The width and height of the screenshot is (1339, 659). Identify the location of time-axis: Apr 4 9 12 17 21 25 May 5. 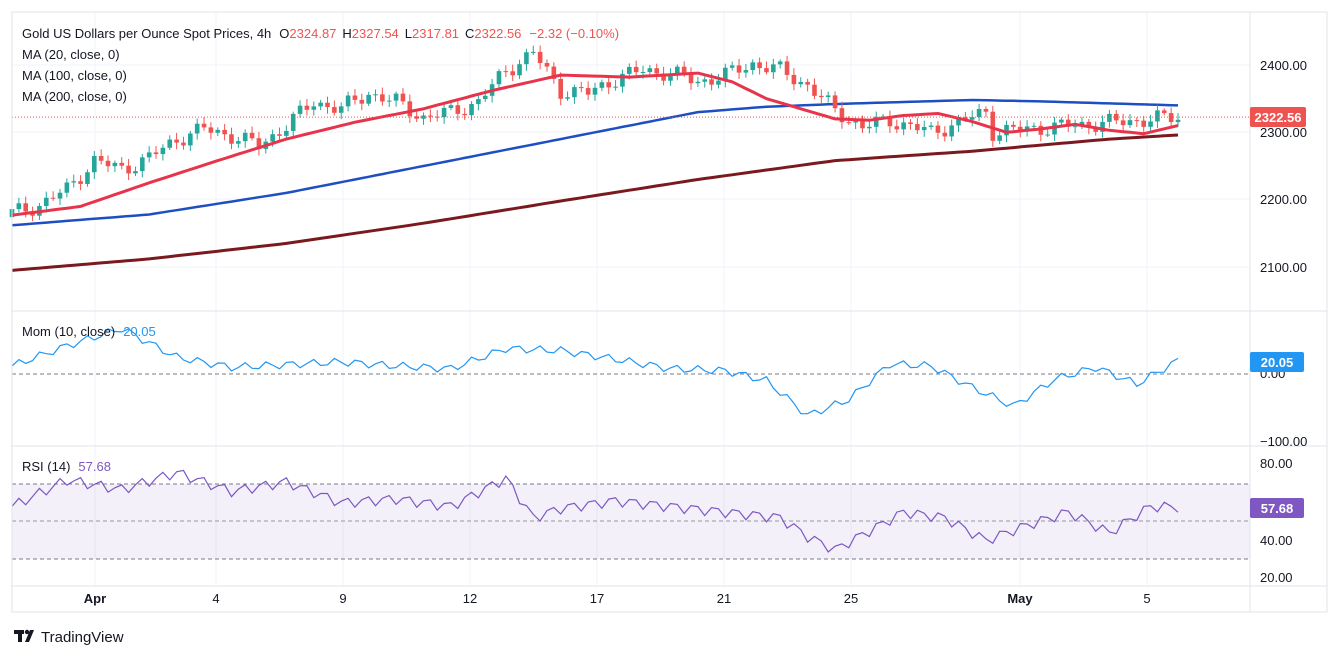
(617, 598).